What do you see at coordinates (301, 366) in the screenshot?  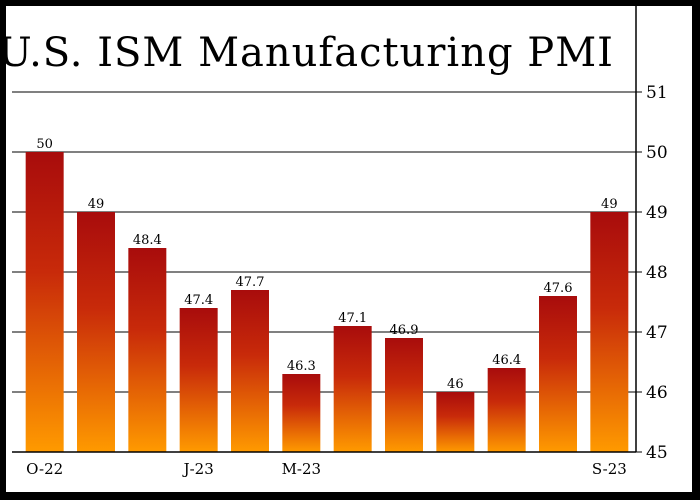 I see `value-label-5: 46.3` at bounding box center [301, 366].